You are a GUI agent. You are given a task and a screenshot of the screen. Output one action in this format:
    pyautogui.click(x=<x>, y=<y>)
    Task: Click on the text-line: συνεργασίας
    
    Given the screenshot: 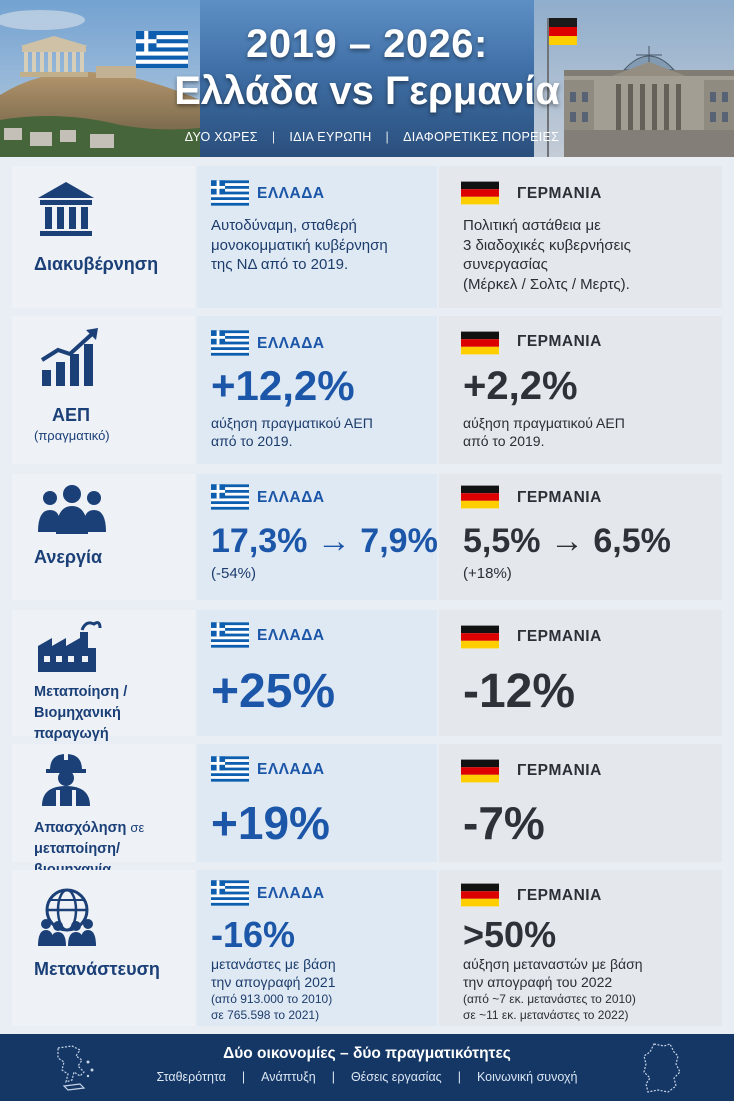 What is the action you would take?
    pyautogui.click(x=505, y=264)
    